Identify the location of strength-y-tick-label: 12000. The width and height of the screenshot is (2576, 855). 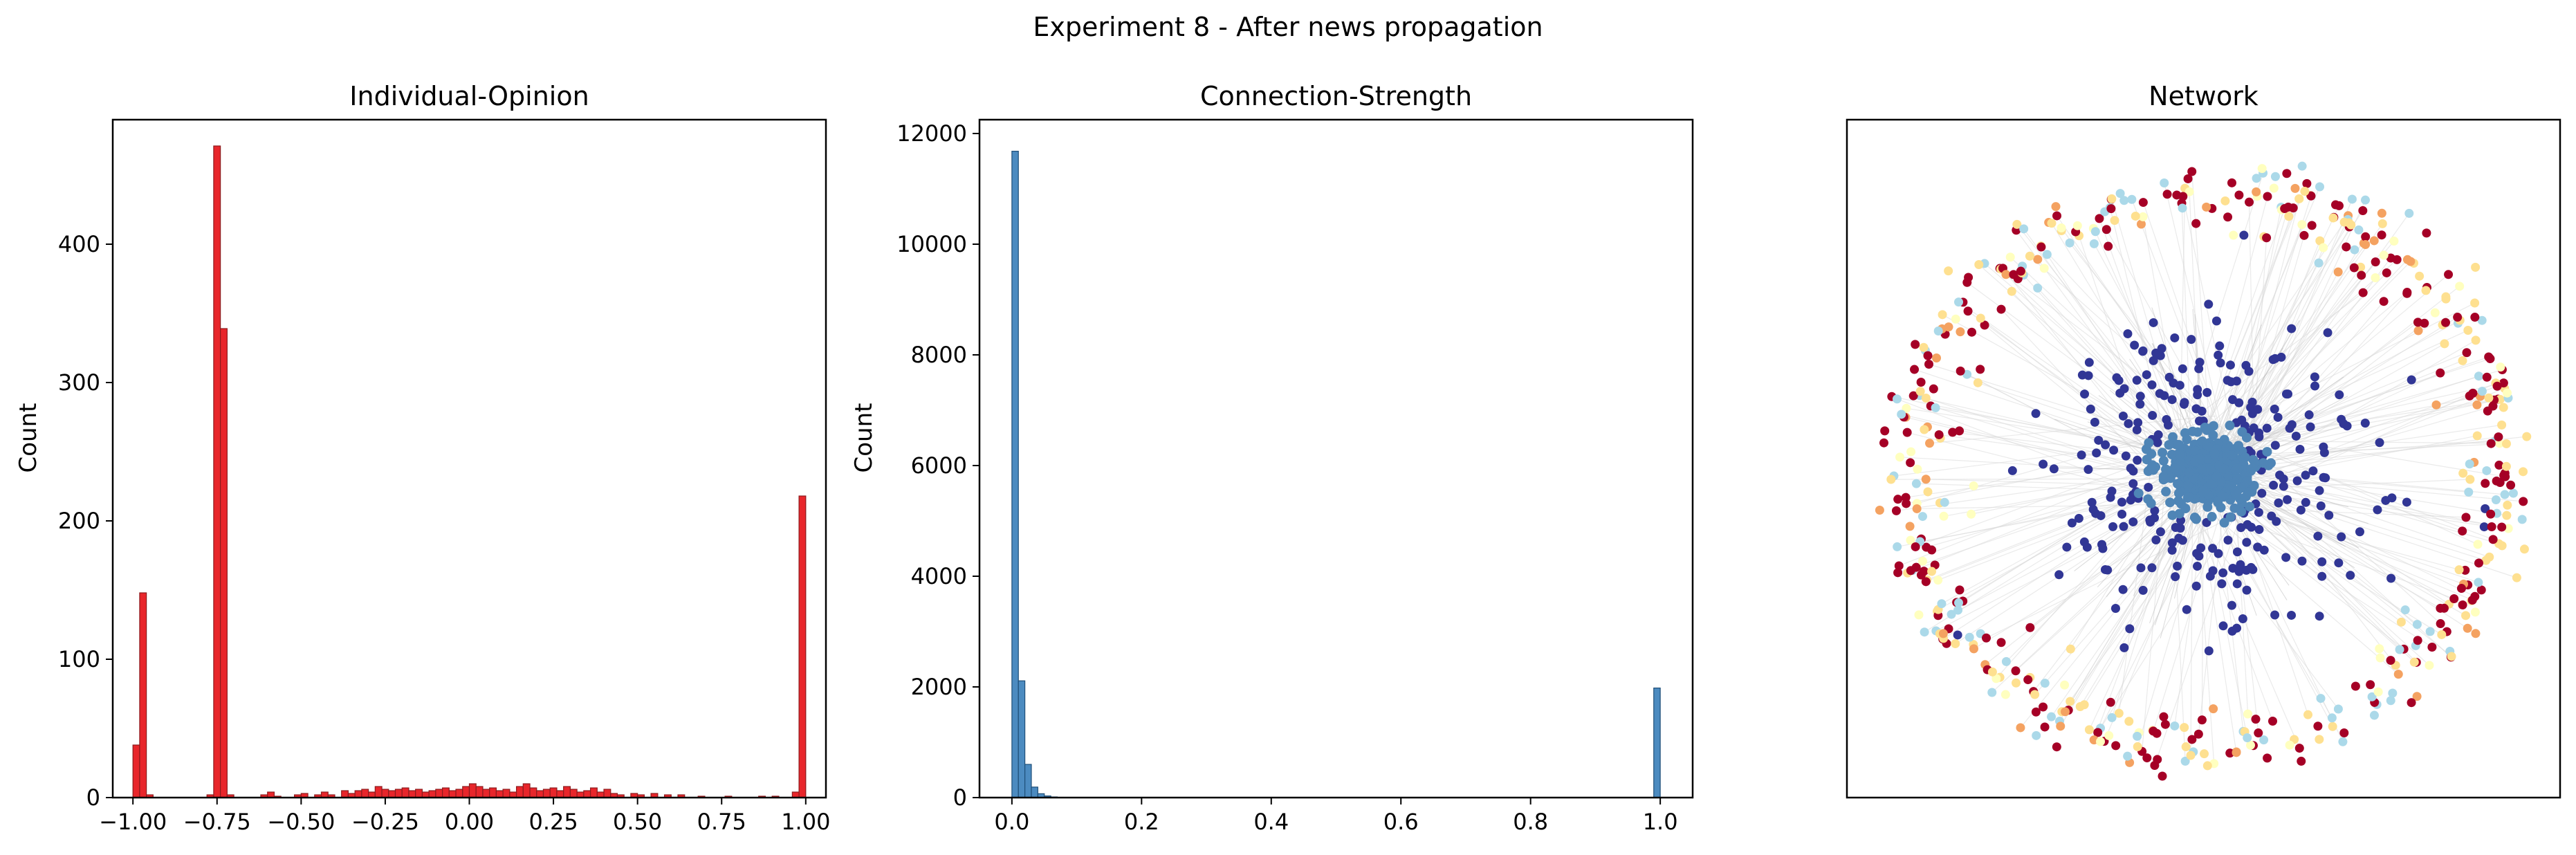
(931, 133).